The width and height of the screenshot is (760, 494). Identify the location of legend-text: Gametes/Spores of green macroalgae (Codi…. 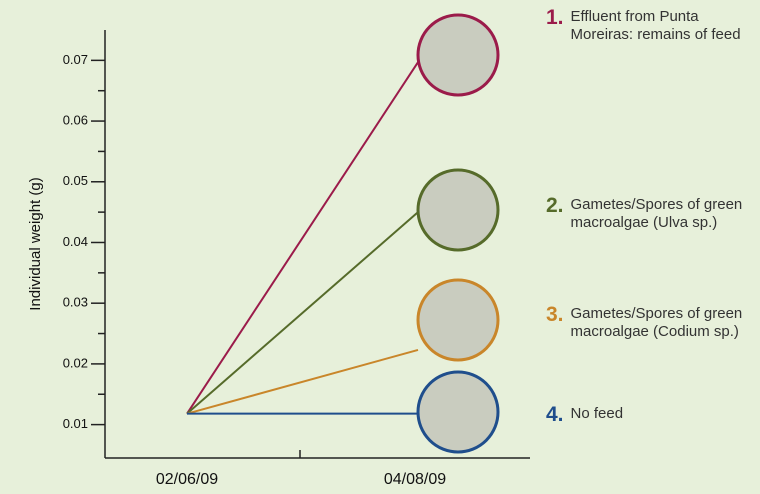
(656, 322).